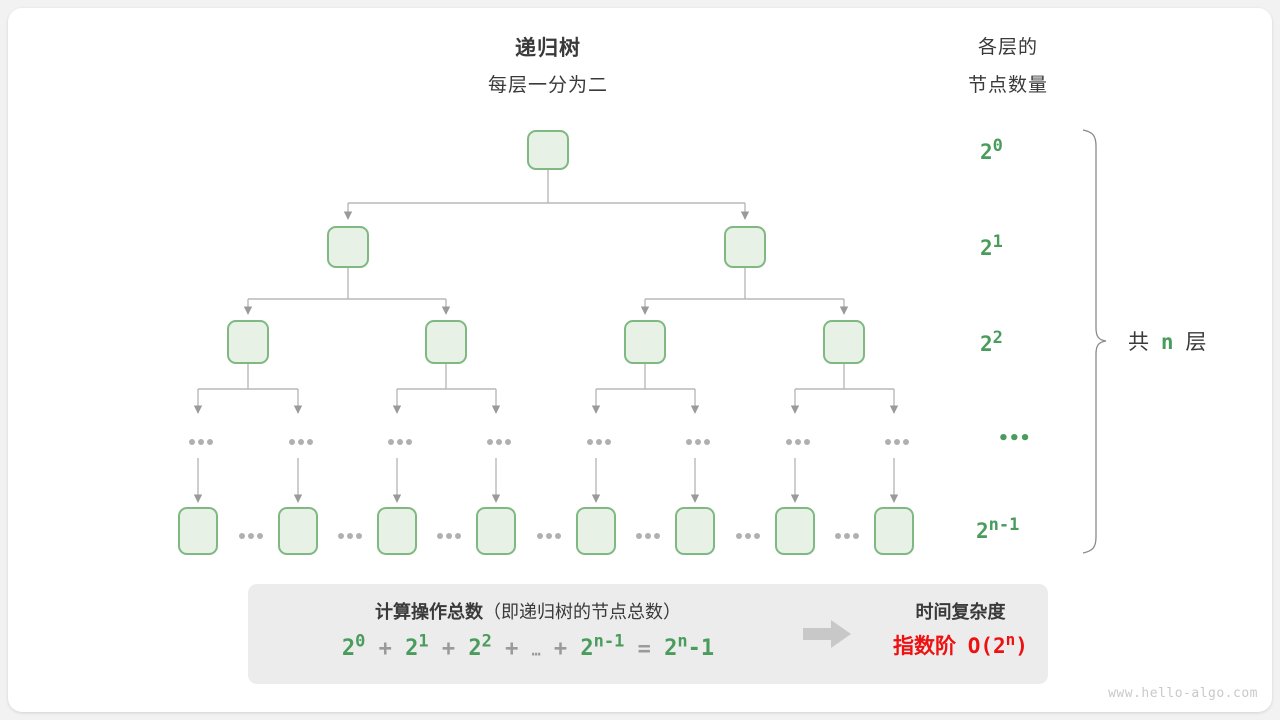 This screenshot has width=1280, height=720. What do you see at coordinates (644, 649) in the screenshot?
I see `formula-equals: =` at bounding box center [644, 649].